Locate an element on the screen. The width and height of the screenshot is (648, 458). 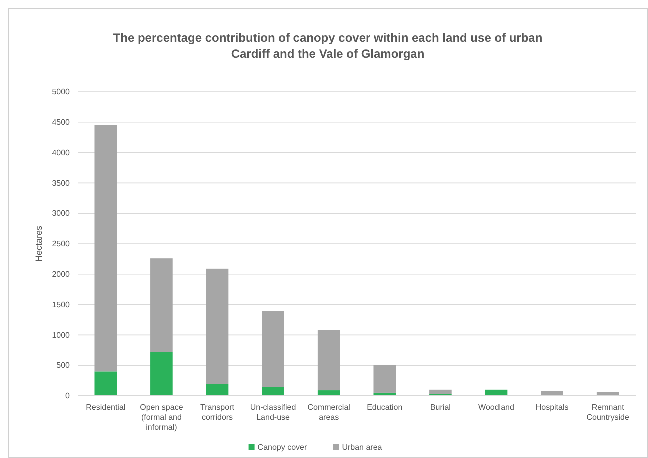
y-tick-label: 4000 is located at coordinates (61, 153).